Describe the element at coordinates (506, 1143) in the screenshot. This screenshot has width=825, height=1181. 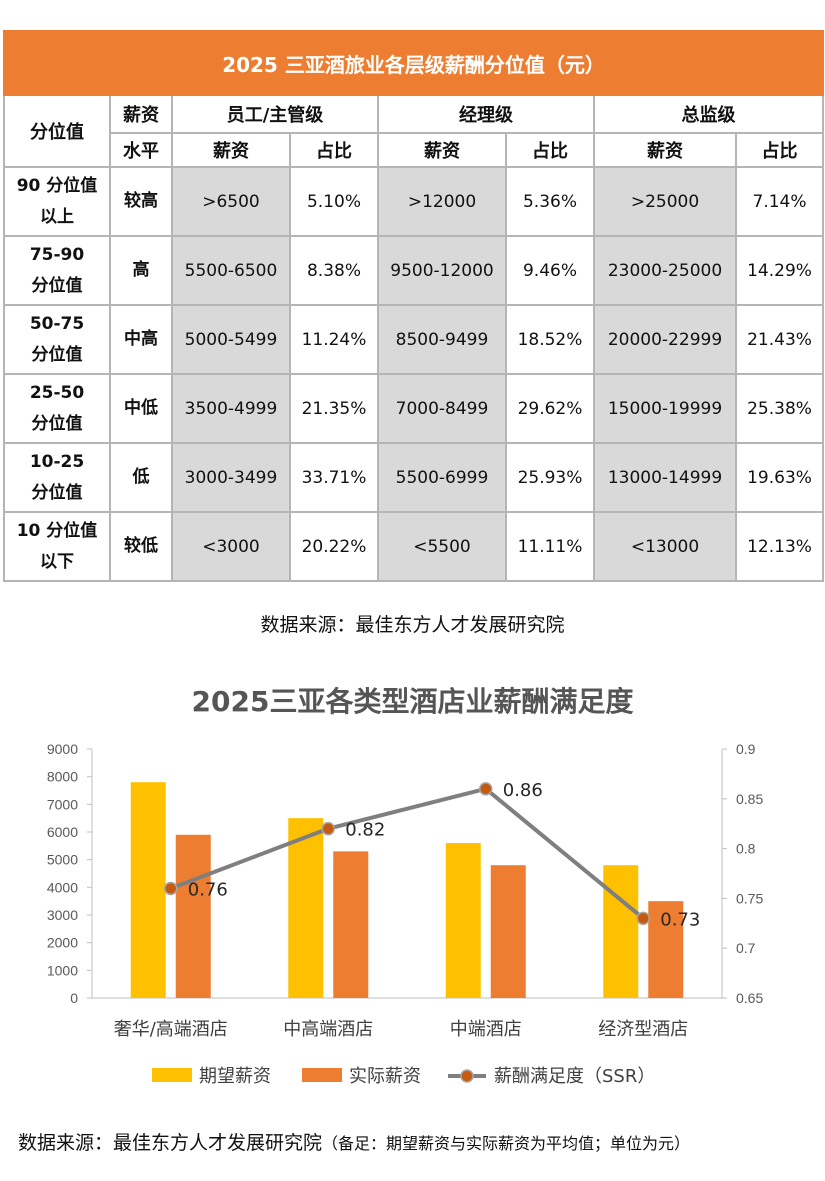
I see `chart-source-remark: （备足：期望薪资与实际薪资为平均值；单位为元）` at that location.